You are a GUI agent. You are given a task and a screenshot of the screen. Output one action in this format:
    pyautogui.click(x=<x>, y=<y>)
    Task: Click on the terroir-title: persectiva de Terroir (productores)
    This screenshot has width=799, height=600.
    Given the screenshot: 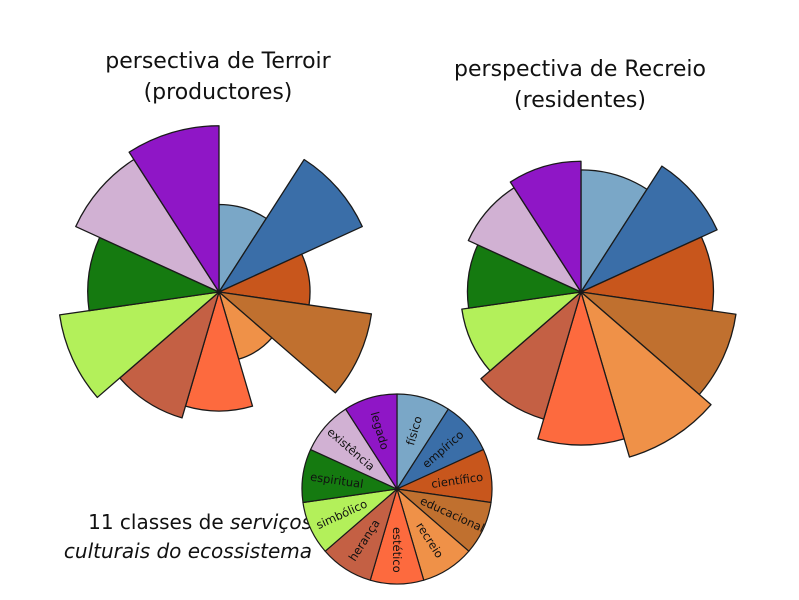 What is the action you would take?
    pyautogui.click(x=218, y=77)
    